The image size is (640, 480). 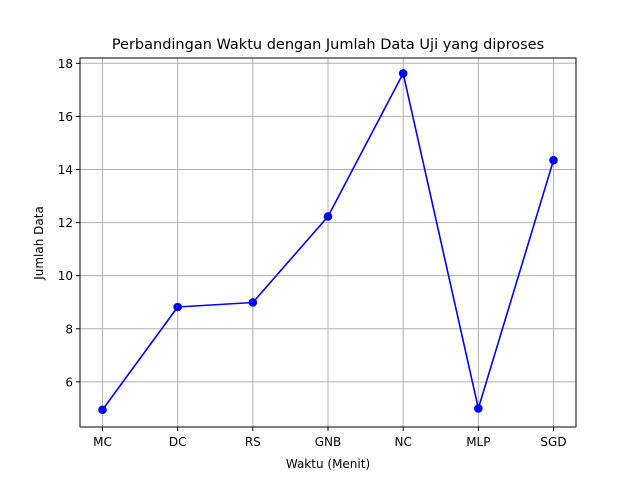 I want to click on x-tick-label: MLP, so click(x=478, y=442).